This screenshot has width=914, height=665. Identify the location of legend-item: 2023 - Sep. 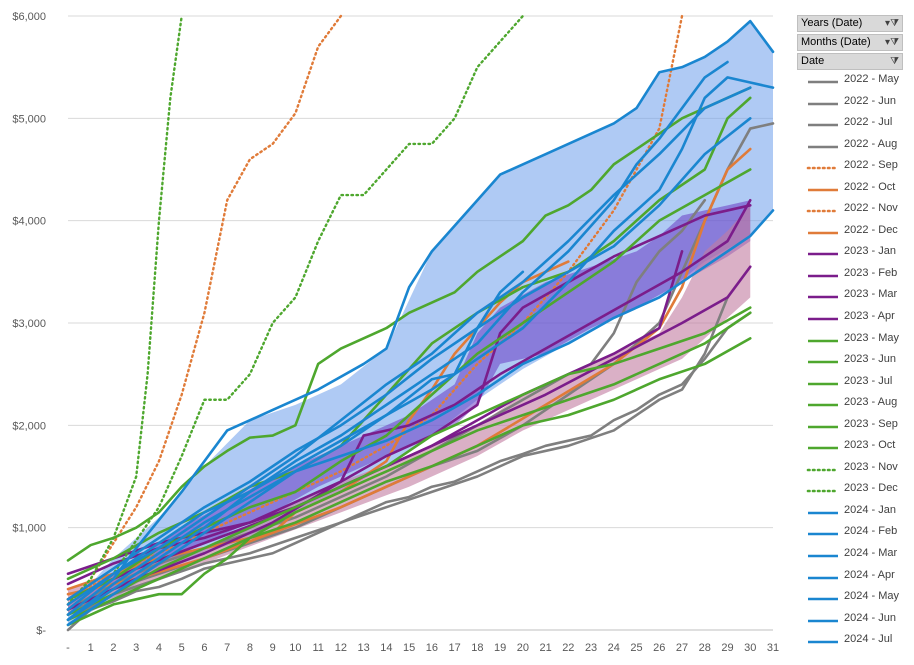
(860, 428).